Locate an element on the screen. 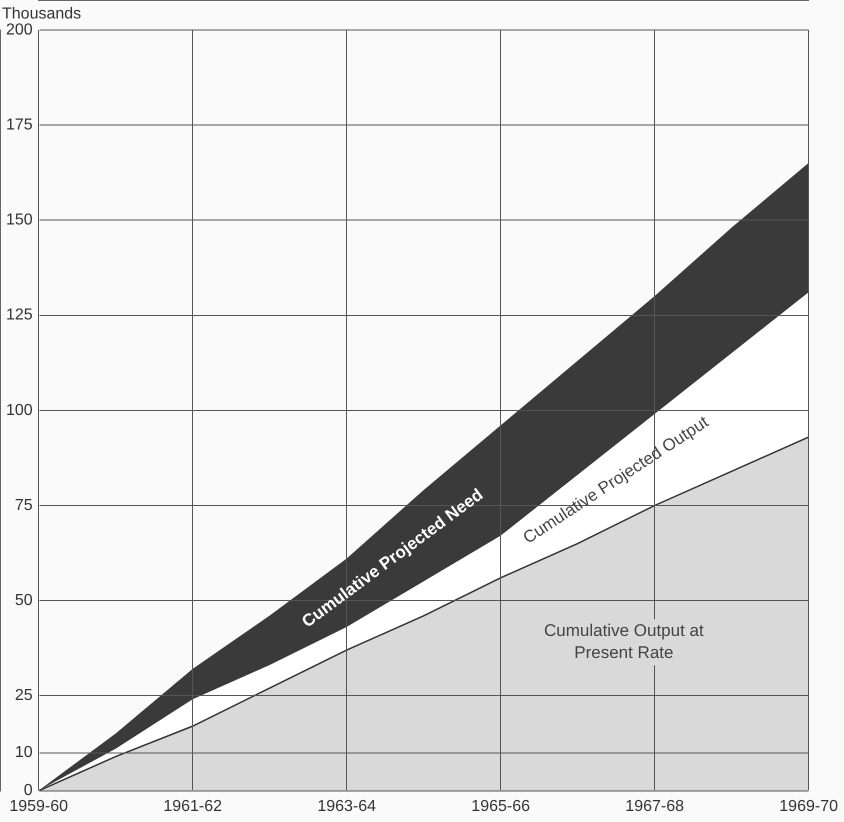 The width and height of the screenshot is (844, 822). x-tick-label: 1969-70 is located at coordinates (808, 806).